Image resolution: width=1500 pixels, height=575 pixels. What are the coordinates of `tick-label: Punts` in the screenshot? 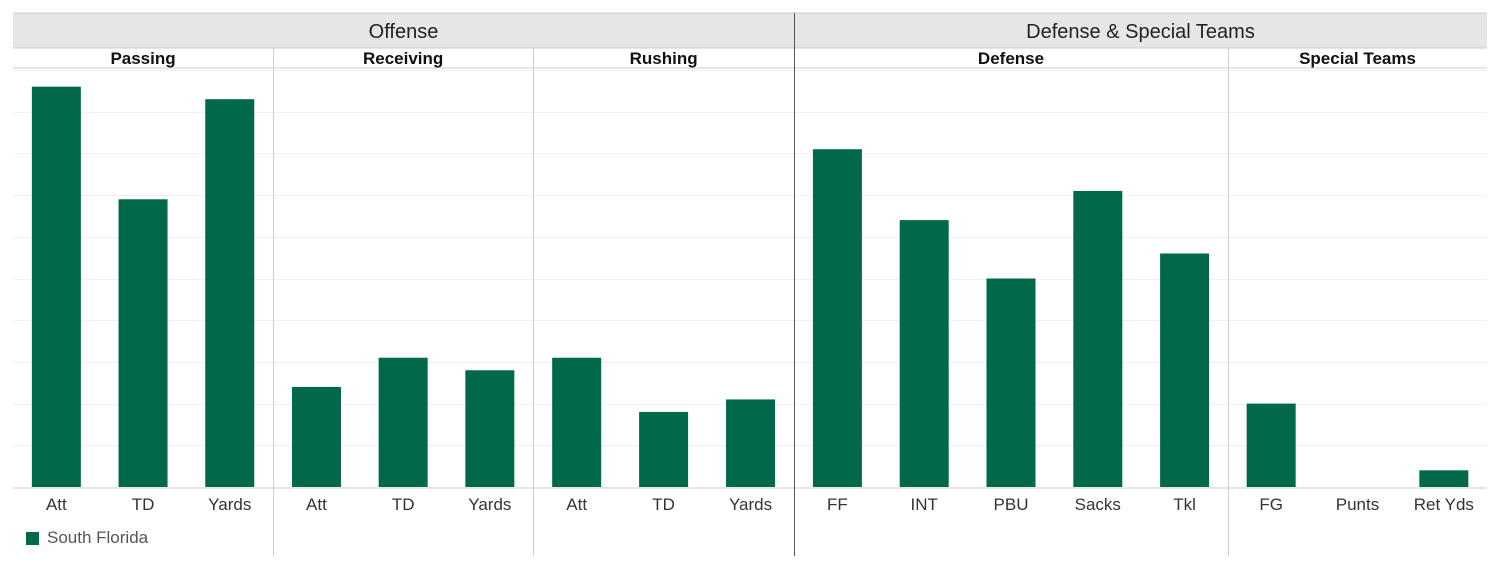 It's located at (1357, 504).